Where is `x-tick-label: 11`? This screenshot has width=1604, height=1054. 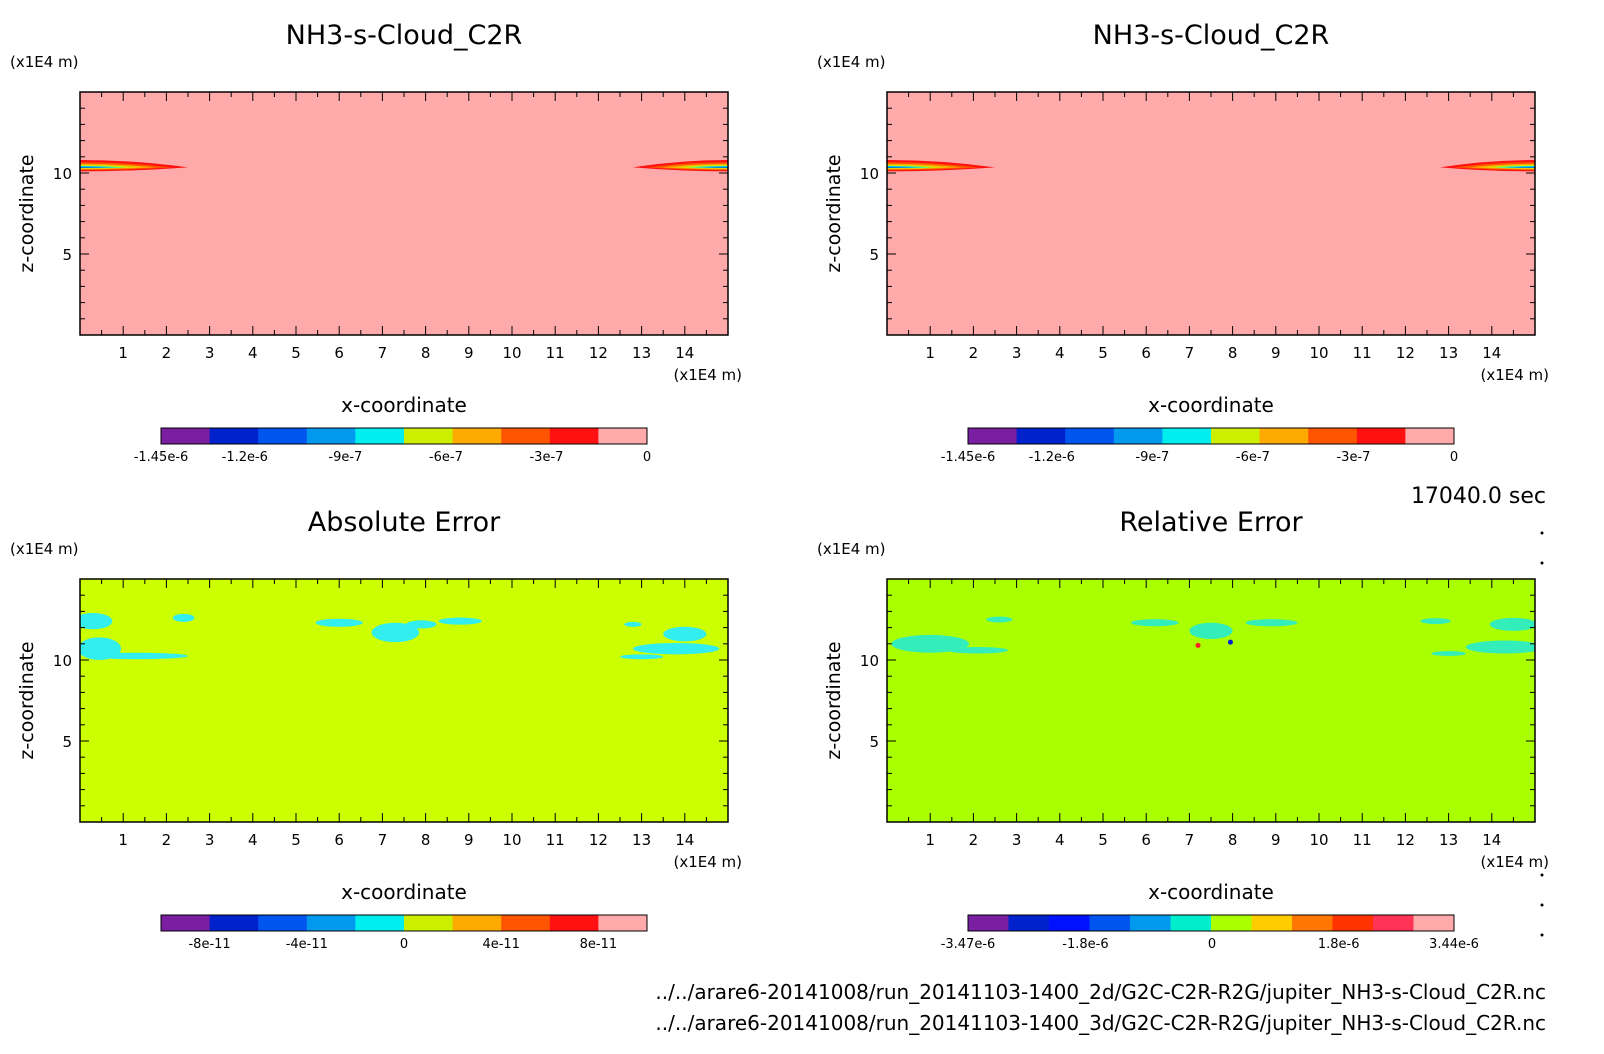
x-tick-label: 11 is located at coordinates (1362, 840).